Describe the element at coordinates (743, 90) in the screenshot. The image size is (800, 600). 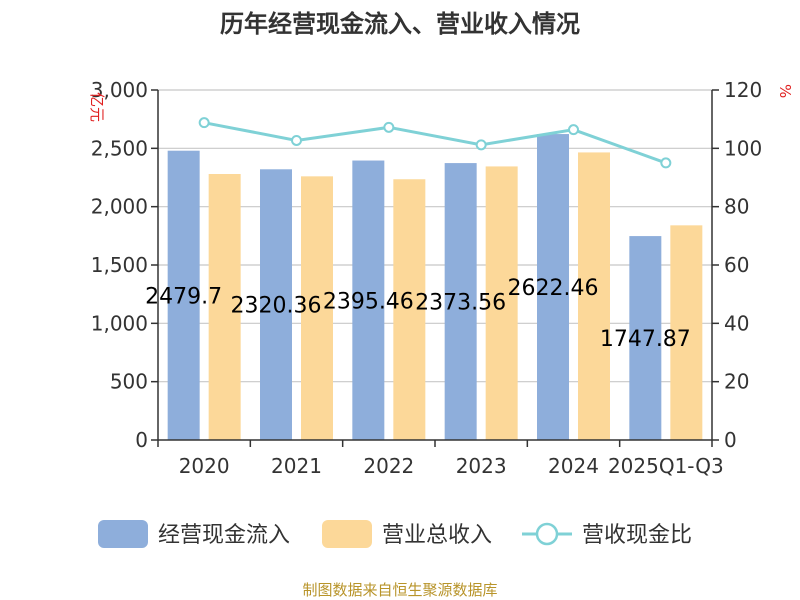
I see `right-tick-label: 120` at that location.